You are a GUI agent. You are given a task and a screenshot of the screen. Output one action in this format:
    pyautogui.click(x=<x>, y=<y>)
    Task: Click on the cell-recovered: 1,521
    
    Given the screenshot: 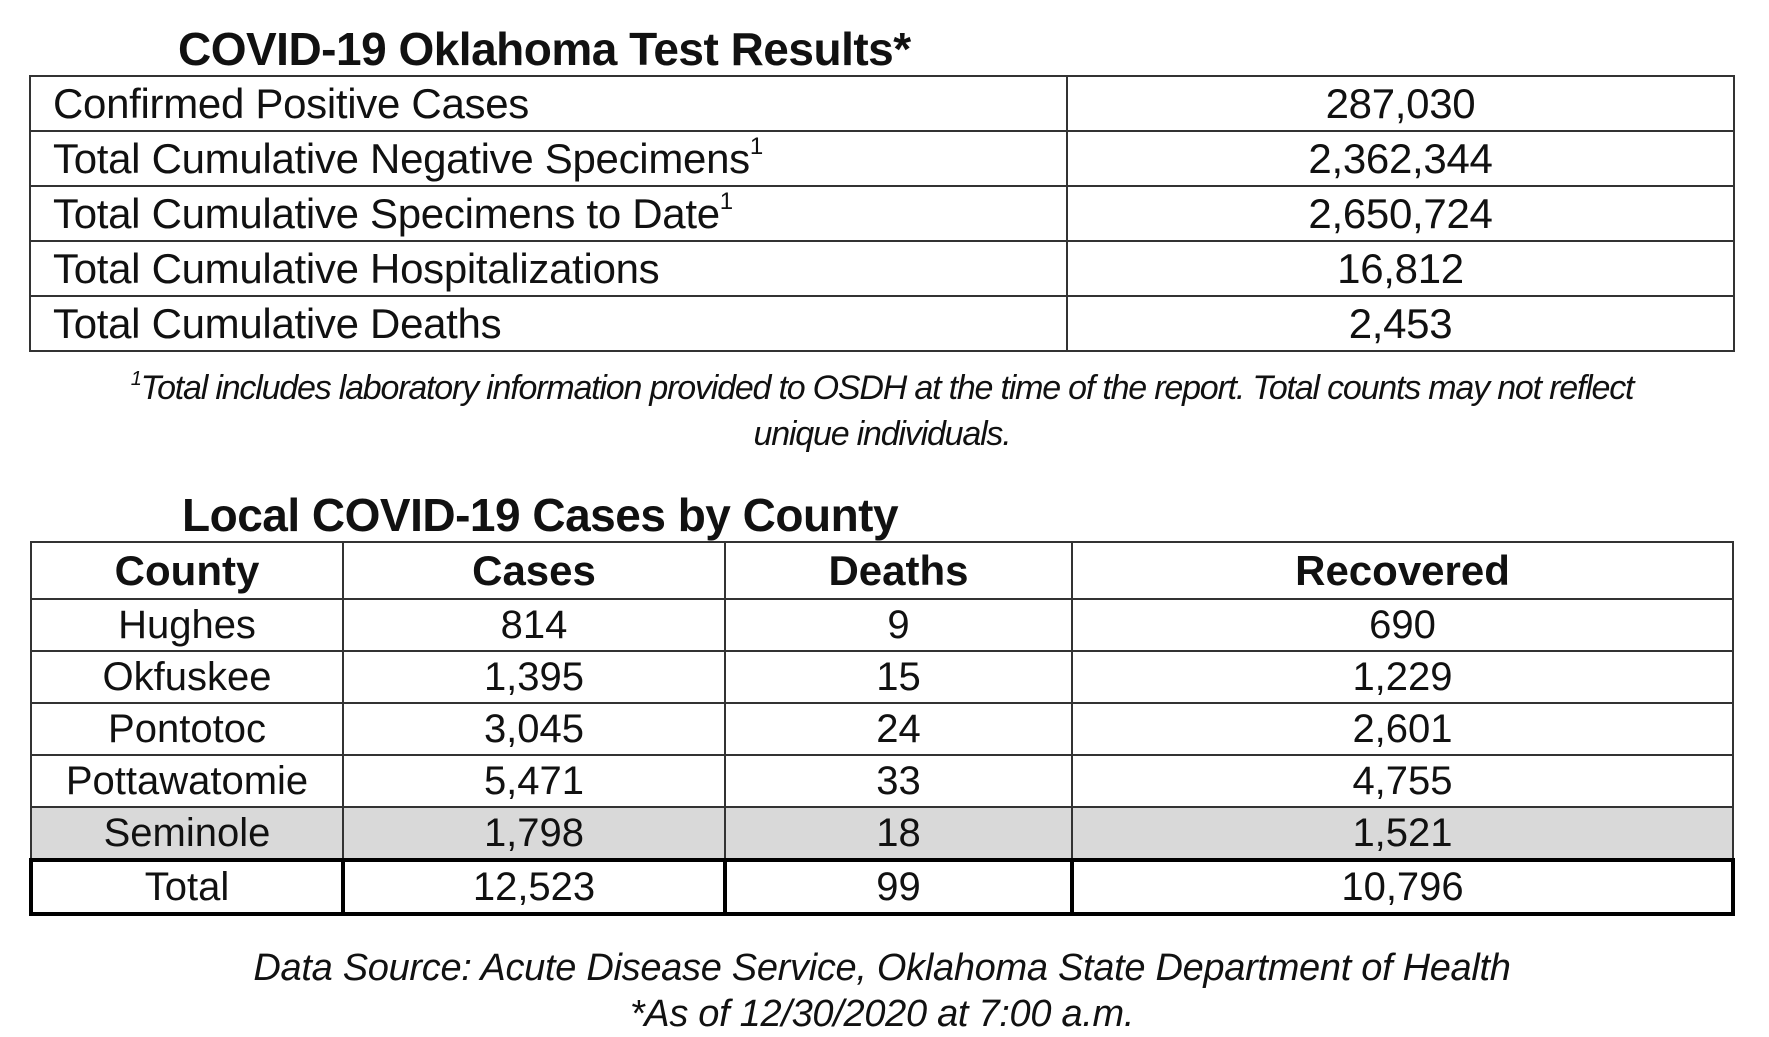 What is the action you would take?
    pyautogui.click(x=1402, y=833)
    